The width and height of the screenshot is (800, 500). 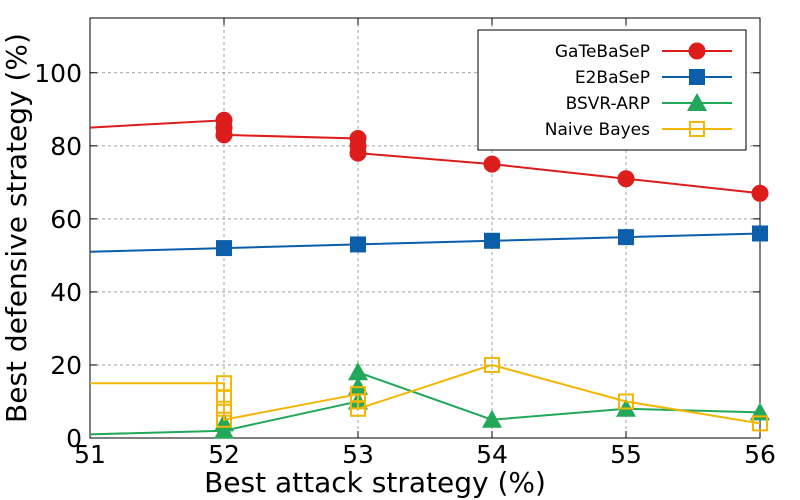 What do you see at coordinates (760, 454) in the screenshot?
I see `x-tick-label: 56` at bounding box center [760, 454].